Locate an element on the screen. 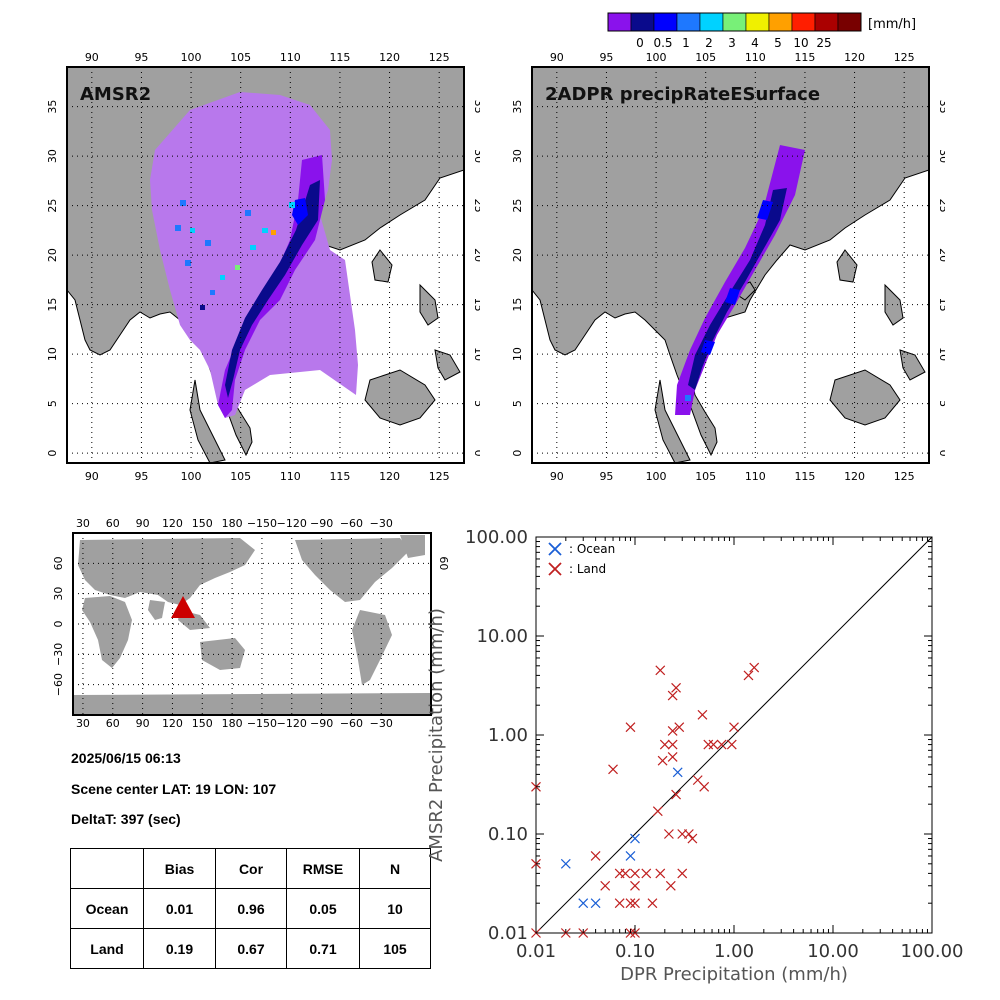 This screenshot has height=1000, width=1000. legend-marker is located at coordinates (555, 569).